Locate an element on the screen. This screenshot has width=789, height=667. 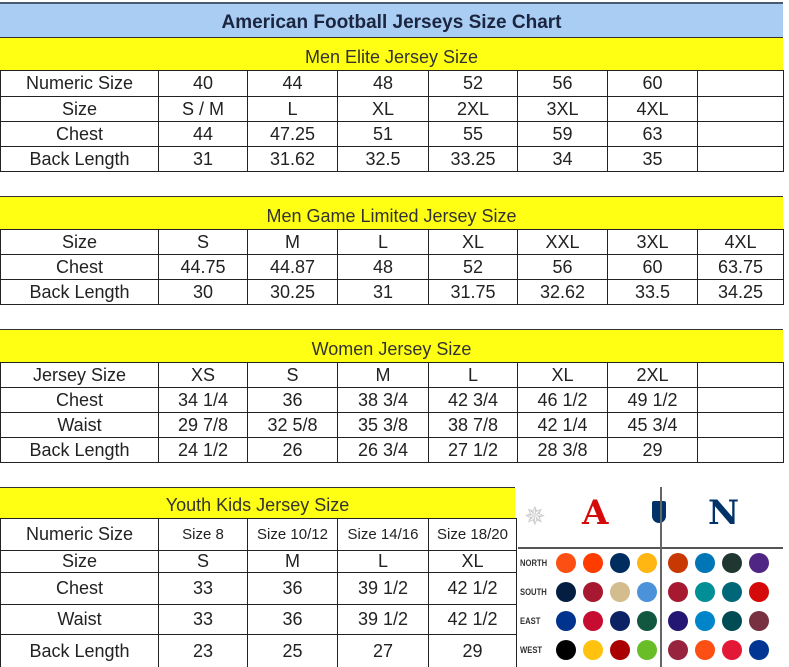
nfl-shield-logo is located at coordinates (659, 512).